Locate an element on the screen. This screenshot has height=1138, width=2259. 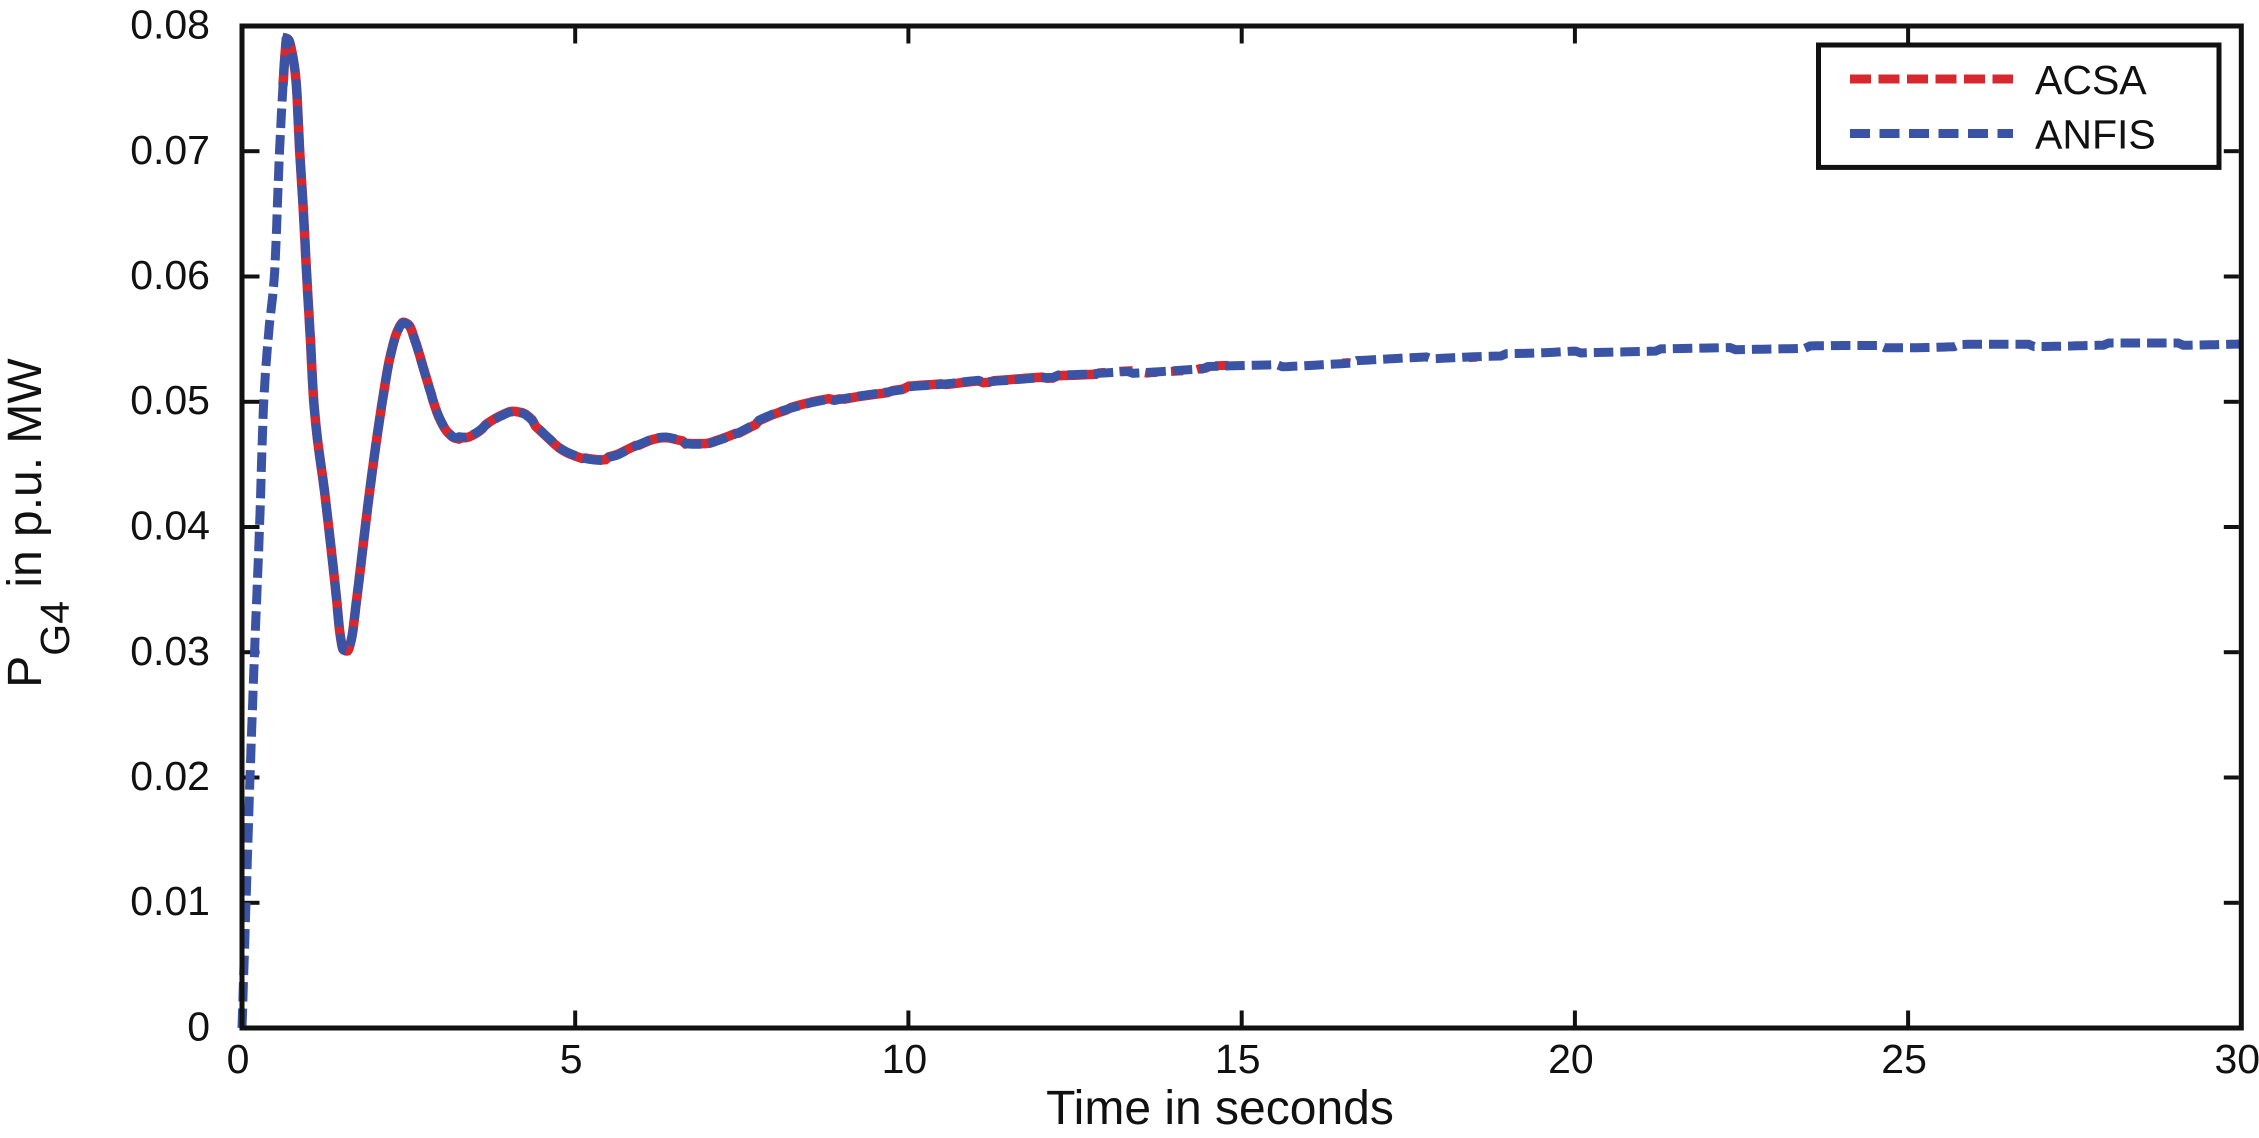
svg-text: ACSA is located at coordinates (2091, 80).